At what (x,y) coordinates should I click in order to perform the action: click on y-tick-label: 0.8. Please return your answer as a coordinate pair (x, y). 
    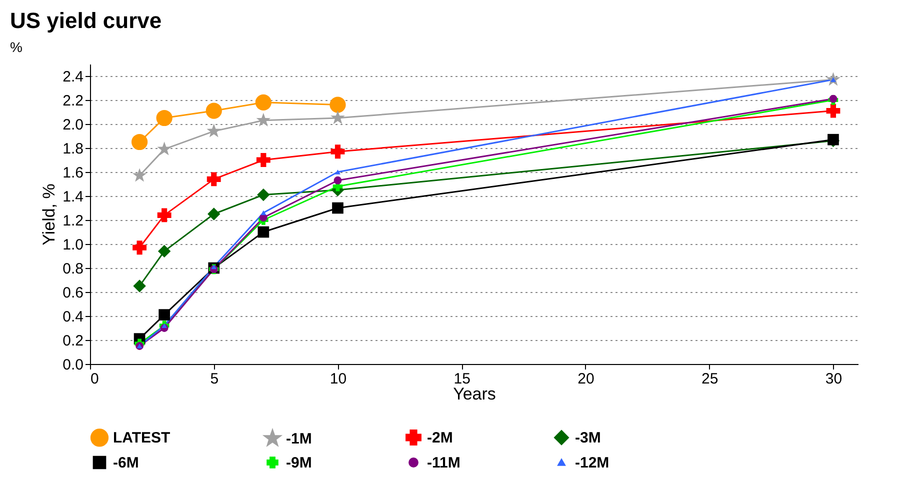
    Looking at the image, I should click on (73, 269).